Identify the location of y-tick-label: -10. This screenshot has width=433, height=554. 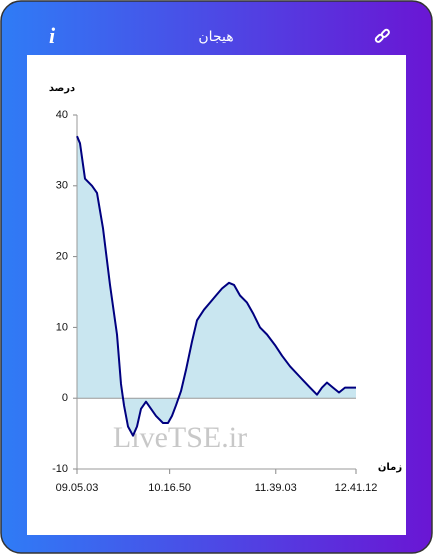
(60, 469).